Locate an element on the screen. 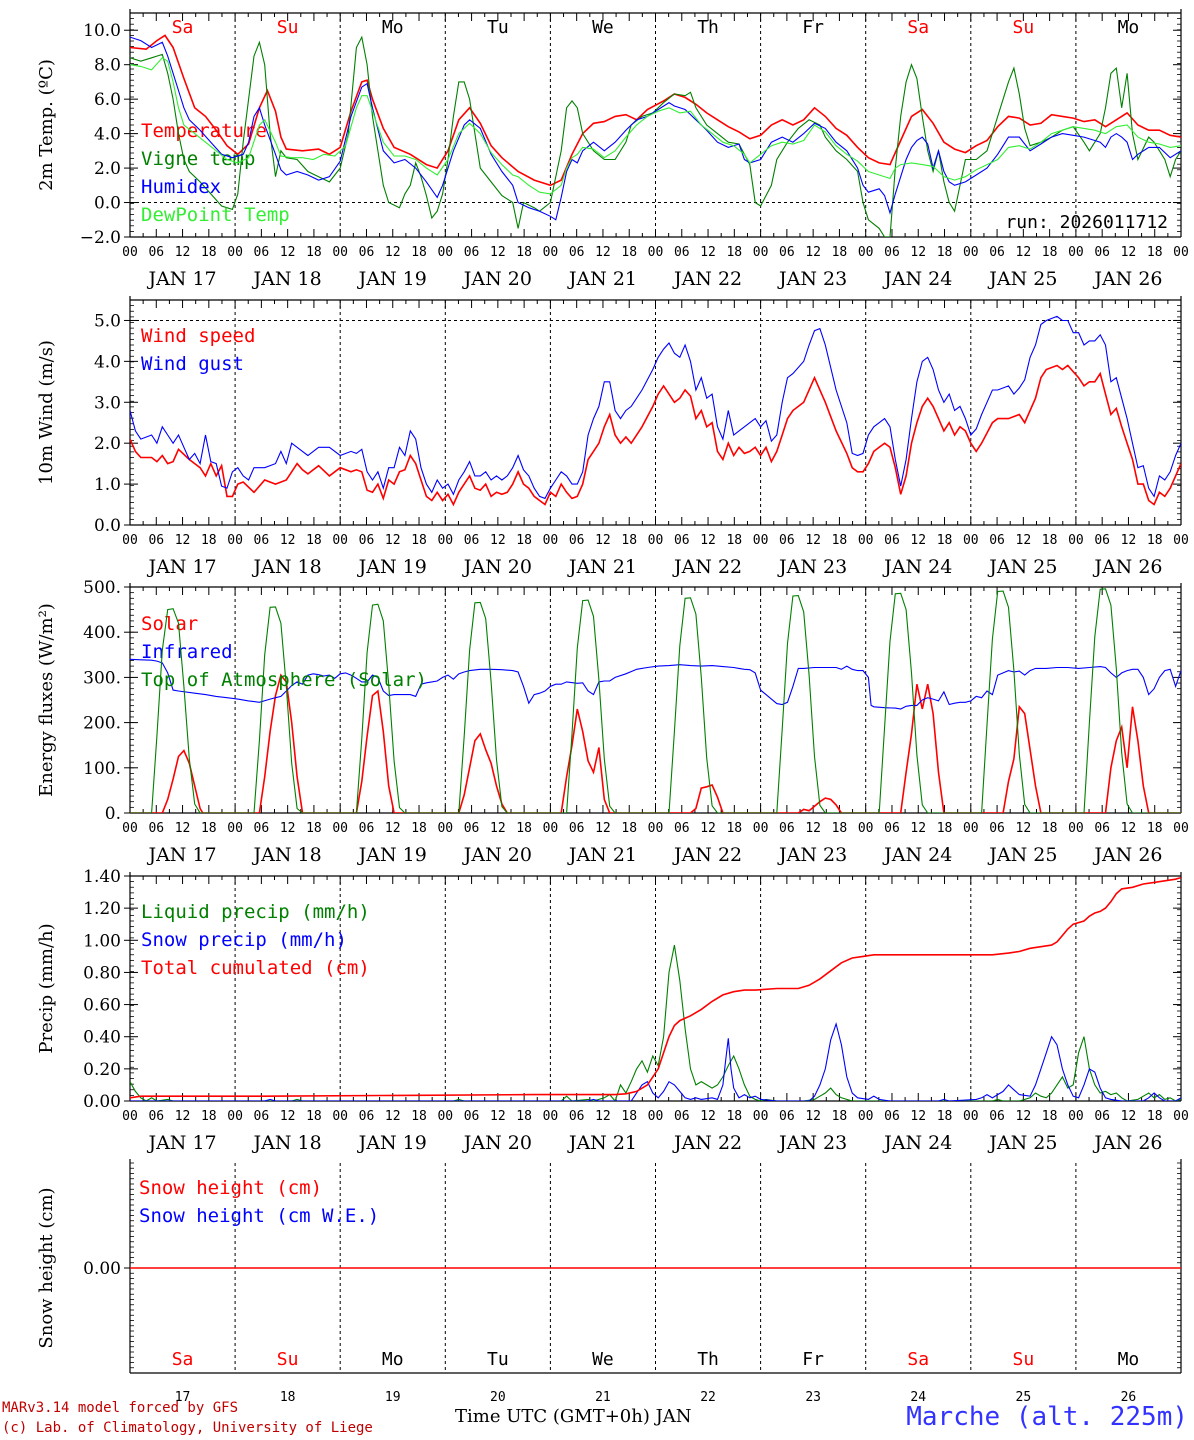  legend-entry: Liquid precip (mm/h) is located at coordinates (255, 912).